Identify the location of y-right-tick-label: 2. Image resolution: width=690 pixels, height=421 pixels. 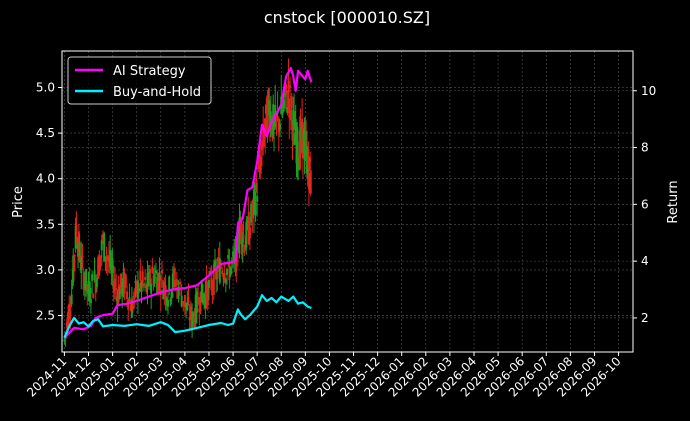
(645, 318).